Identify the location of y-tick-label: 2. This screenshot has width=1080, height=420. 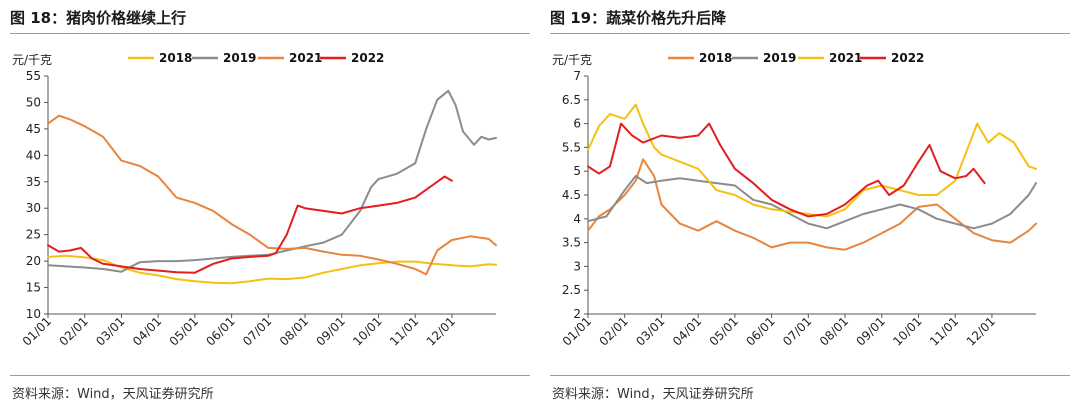
(577, 314).